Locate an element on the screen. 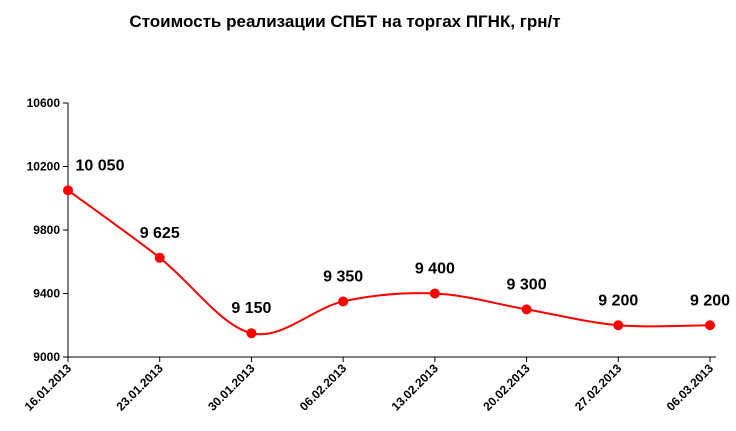 Image resolution: width=736 pixels, height=431 pixels. y-tick-label: 10200 is located at coordinates (44, 167).